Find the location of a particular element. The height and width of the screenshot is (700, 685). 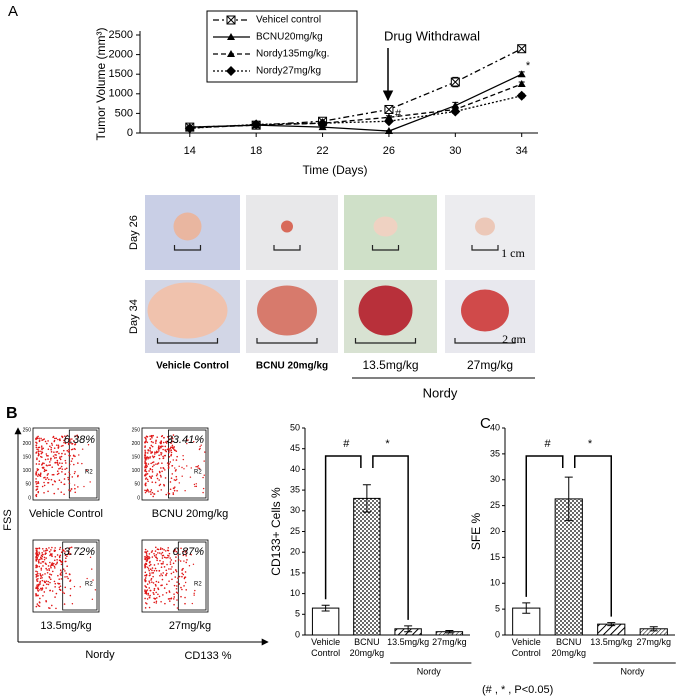

error-bar is located at coordinates (366, 498).